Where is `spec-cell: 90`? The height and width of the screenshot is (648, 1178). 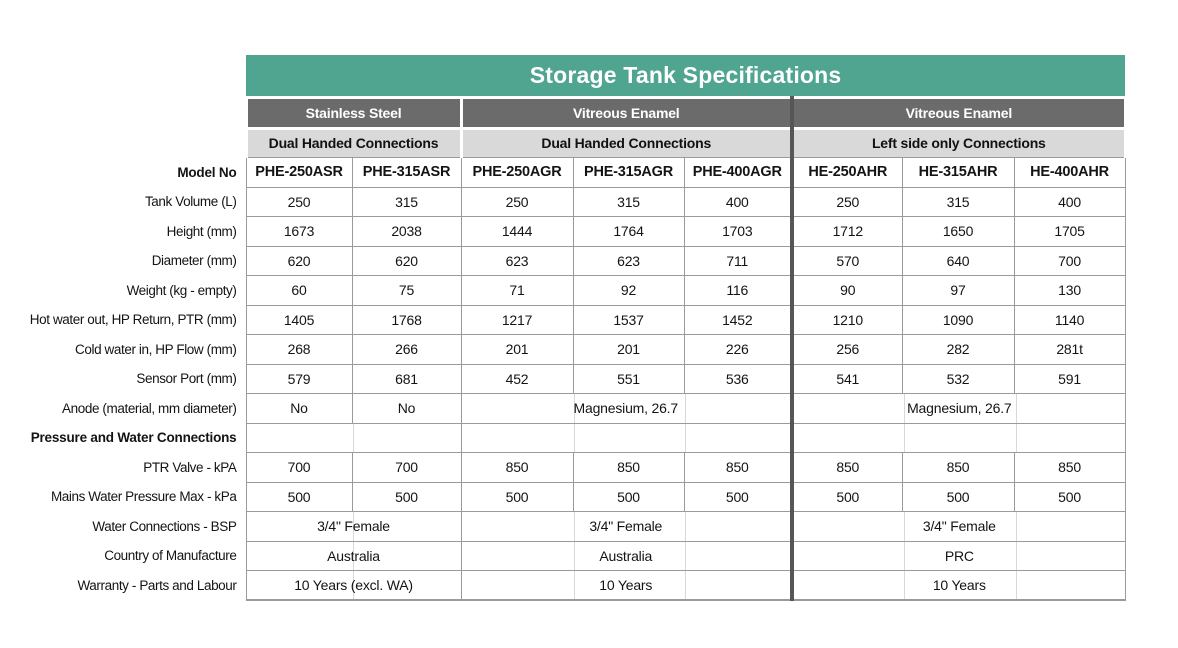 spec-cell: 90 is located at coordinates (846, 290).